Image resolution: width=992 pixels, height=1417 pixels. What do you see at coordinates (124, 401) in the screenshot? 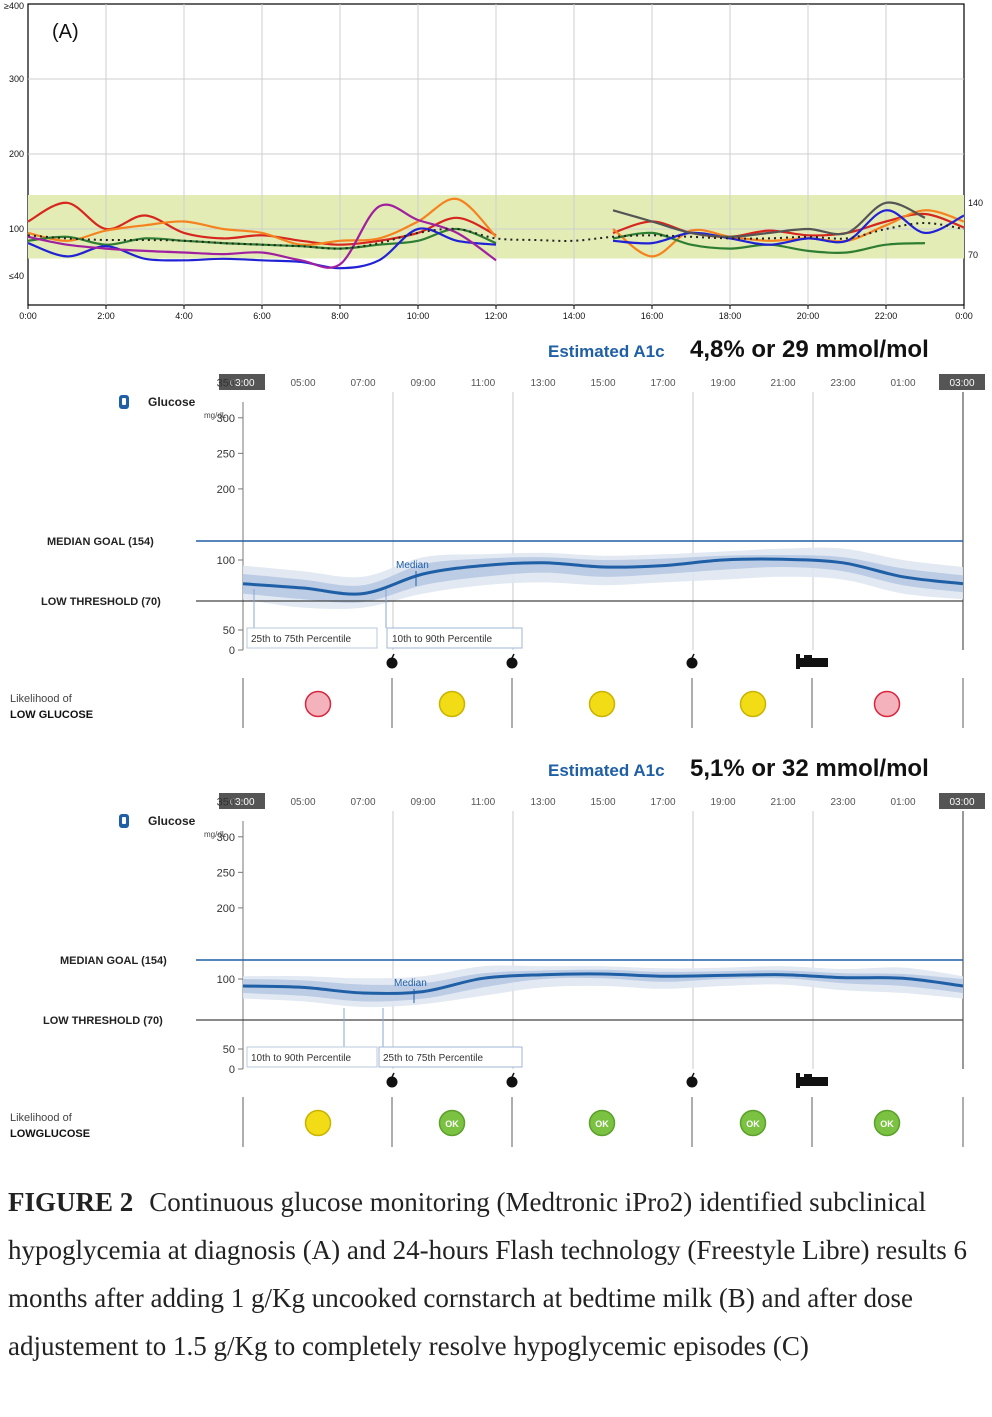
I see `sensor-icon-window` at bounding box center [124, 401].